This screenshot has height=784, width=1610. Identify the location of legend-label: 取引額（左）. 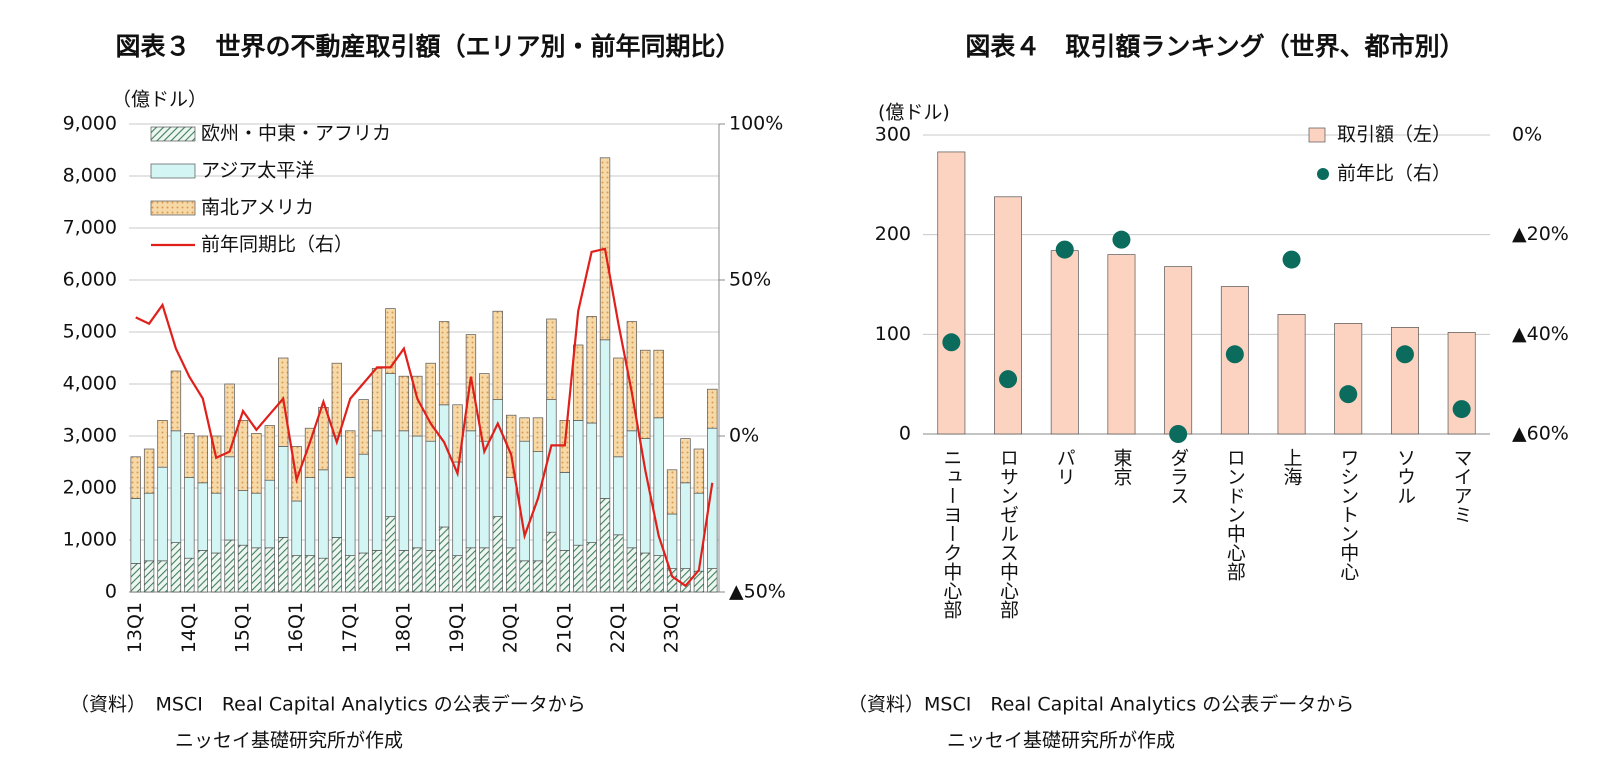
(1394, 135).